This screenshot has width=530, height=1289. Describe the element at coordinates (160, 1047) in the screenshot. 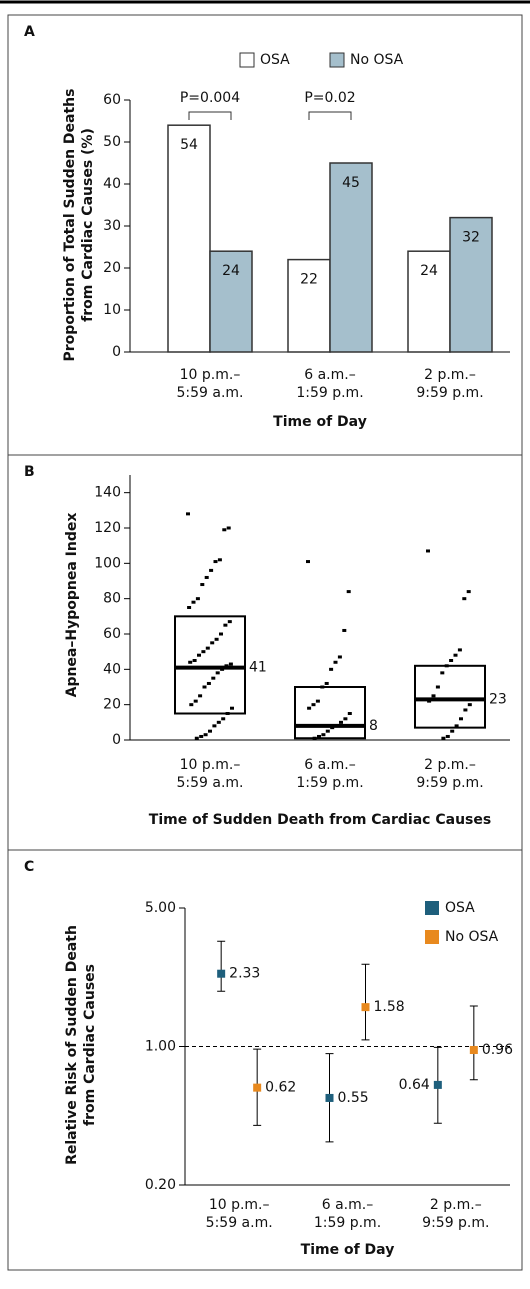

I see `y-tick-label: 1.00` at that location.